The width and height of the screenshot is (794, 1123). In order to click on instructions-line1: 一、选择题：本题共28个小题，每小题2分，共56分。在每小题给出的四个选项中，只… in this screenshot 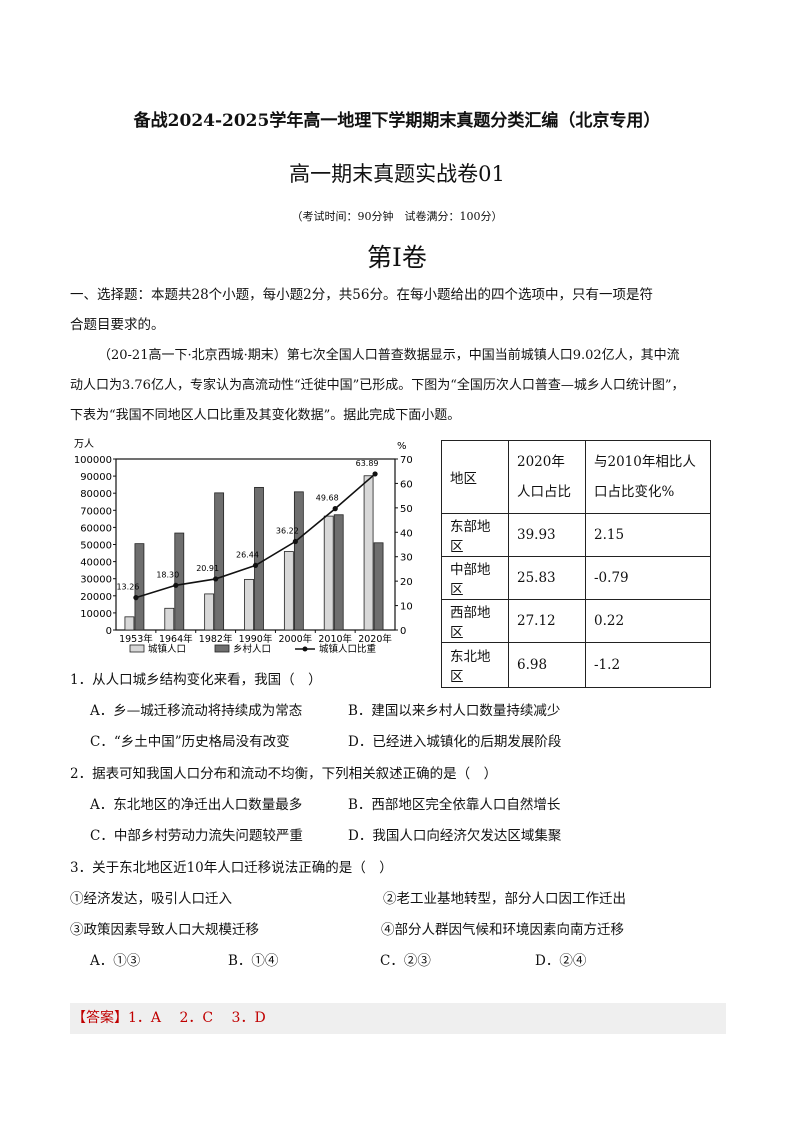, I will do `click(361, 295)`.